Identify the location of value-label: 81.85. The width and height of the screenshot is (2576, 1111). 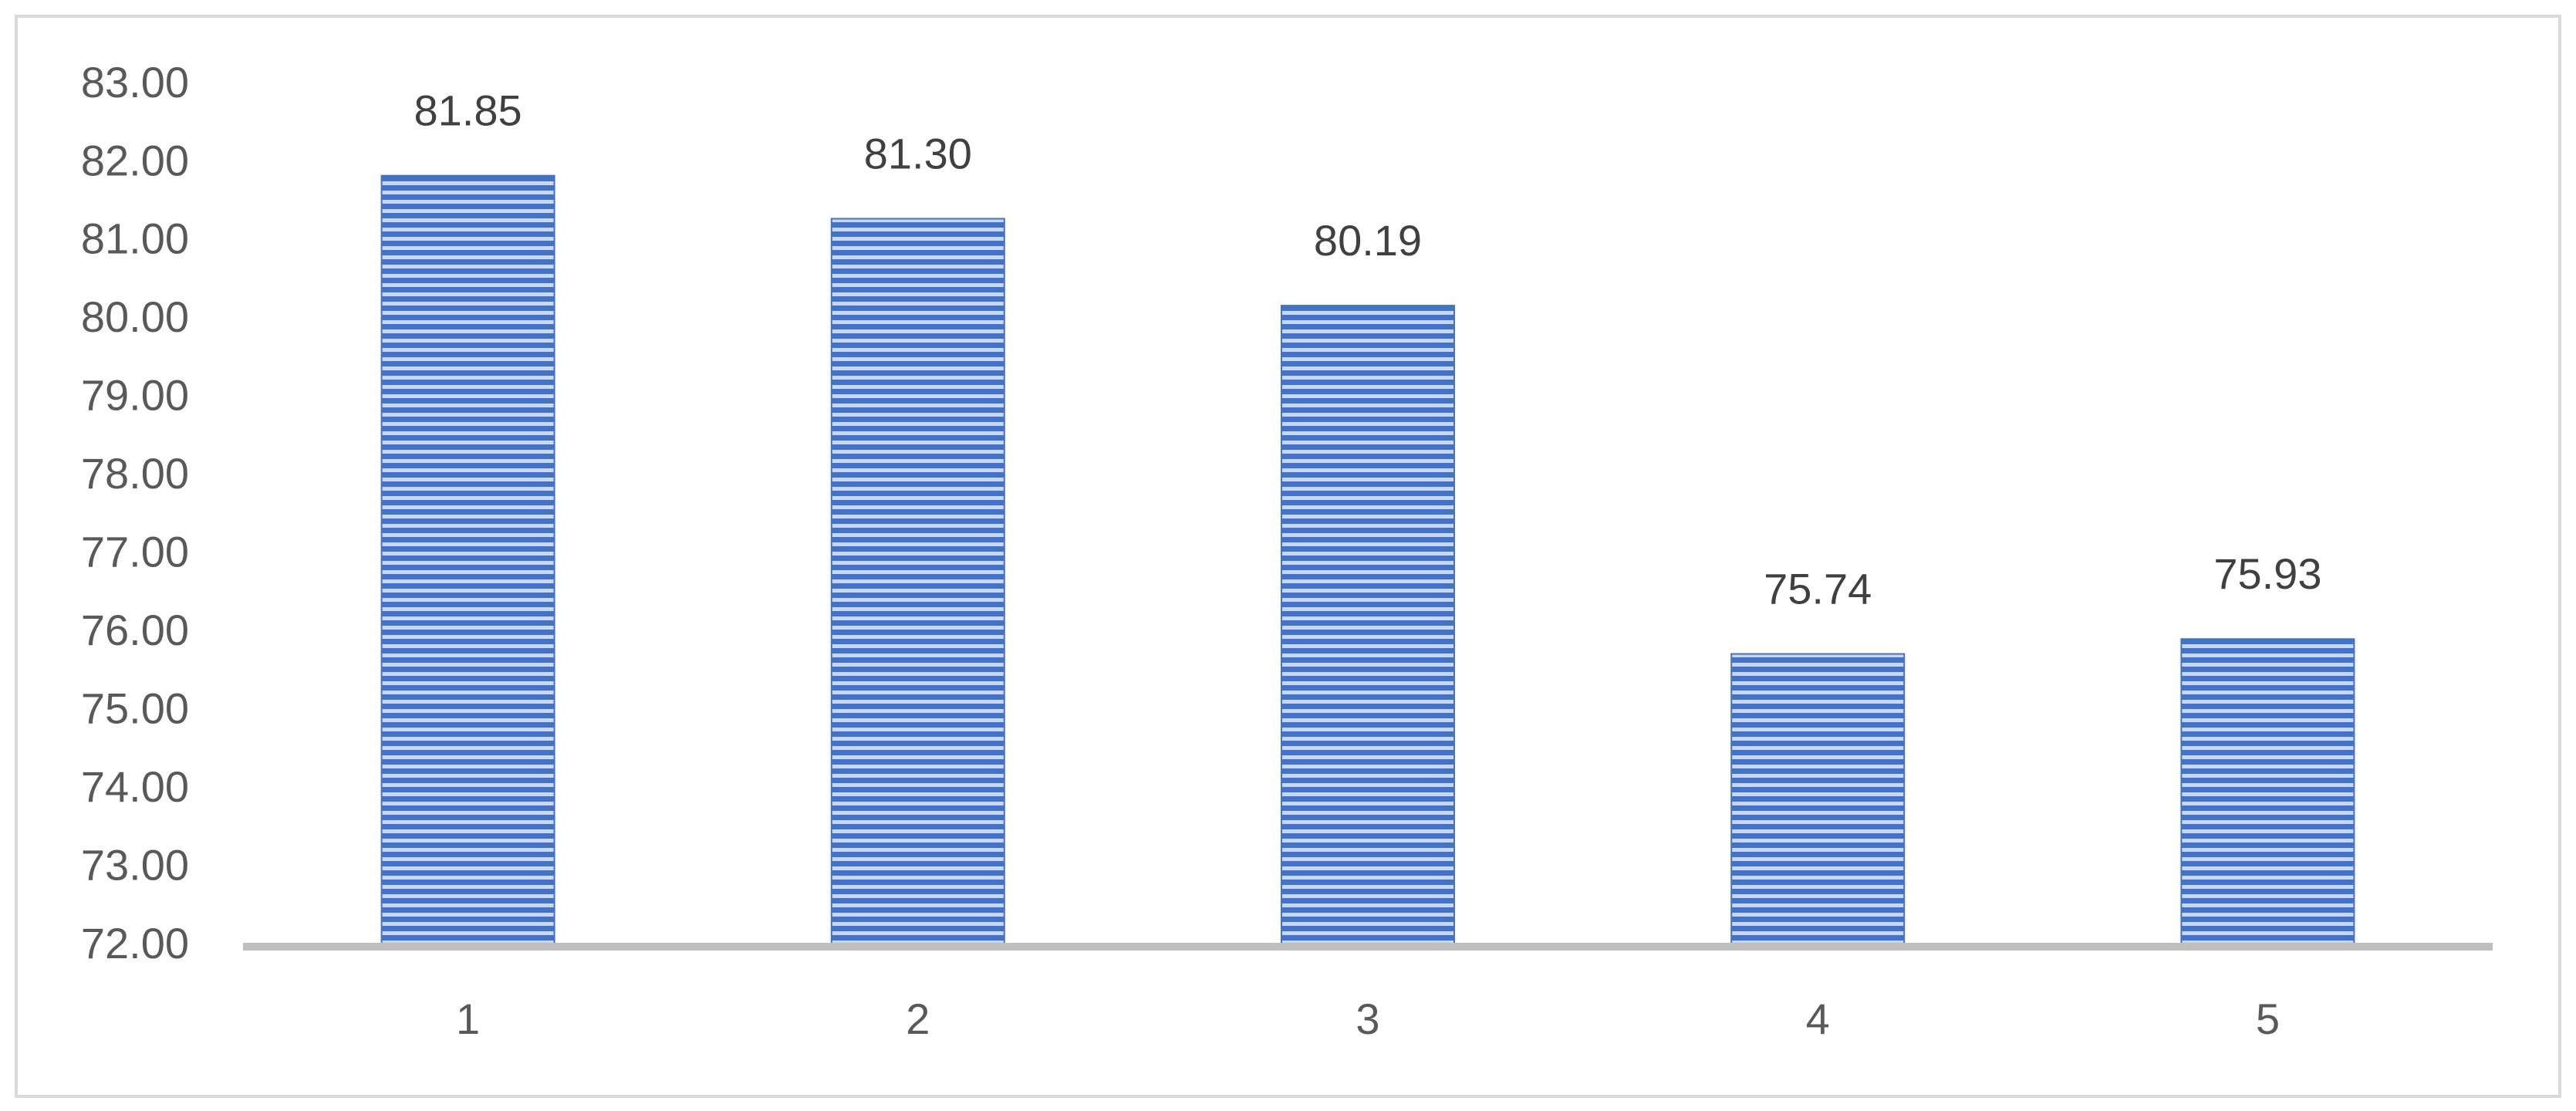
(468, 110).